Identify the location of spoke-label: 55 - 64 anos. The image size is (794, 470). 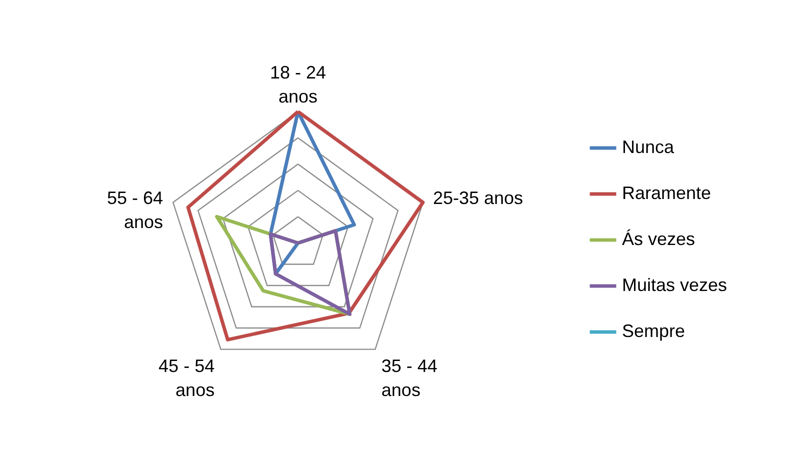
(135, 210).